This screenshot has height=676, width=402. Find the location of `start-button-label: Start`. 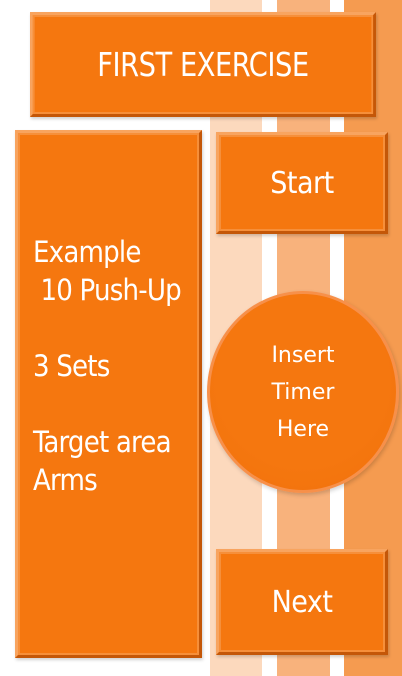

start-button-label: Start is located at coordinates (302, 183).